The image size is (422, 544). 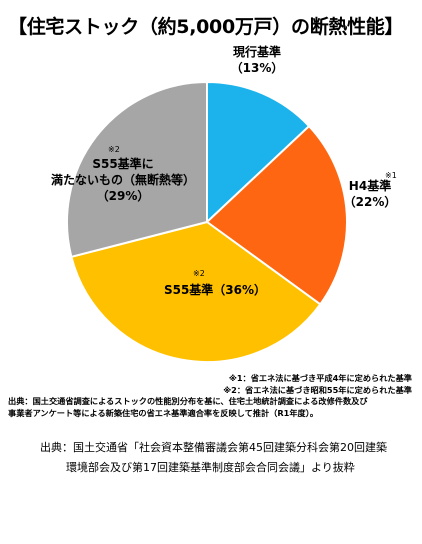 What do you see at coordinates (163, 412) in the screenshot?
I see `source-note-line2: 事業者アンケート等による新築住宅の省エネ基準適合率を反映して推計（R1年度）。` at bounding box center [163, 412].